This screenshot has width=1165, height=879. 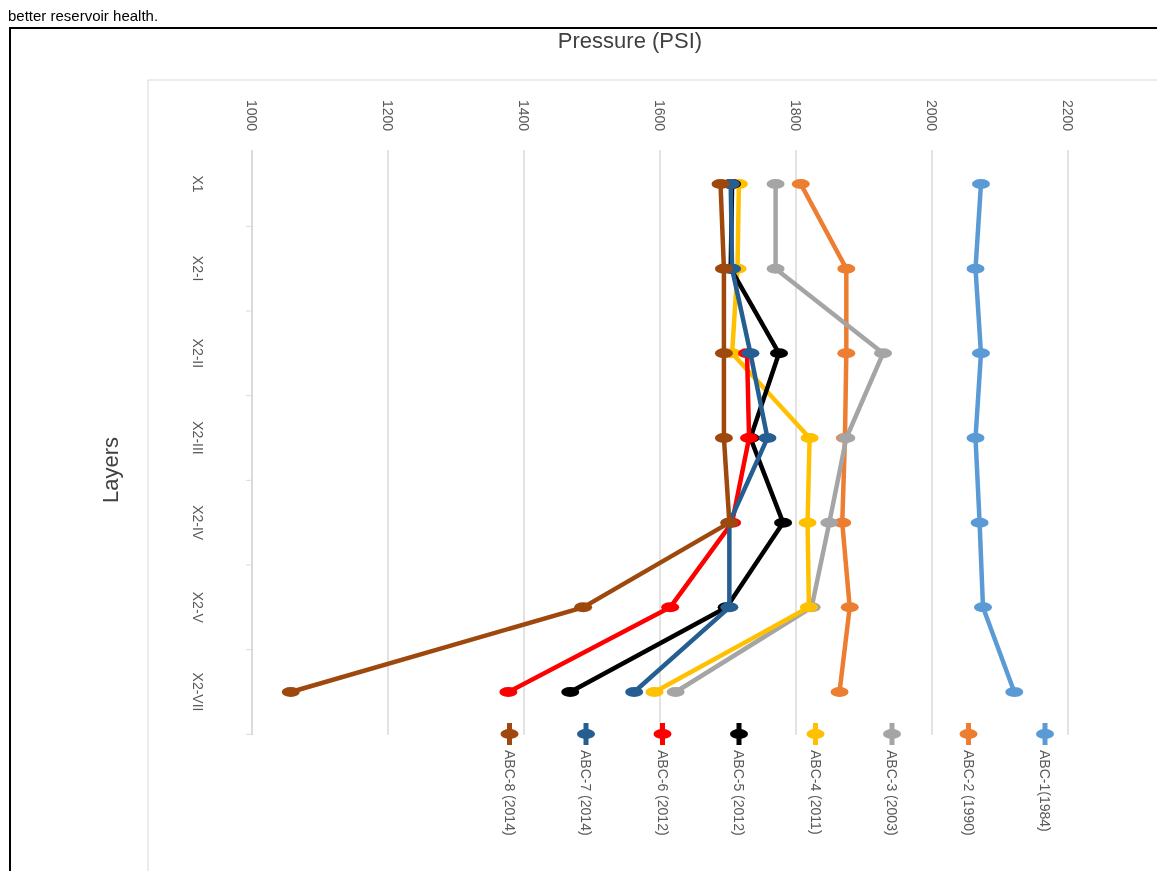 What do you see at coordinates (815, 792) in the screenshot?
I see `legend-label: ABC-4 (2011)` at bounding box center [815, 792].